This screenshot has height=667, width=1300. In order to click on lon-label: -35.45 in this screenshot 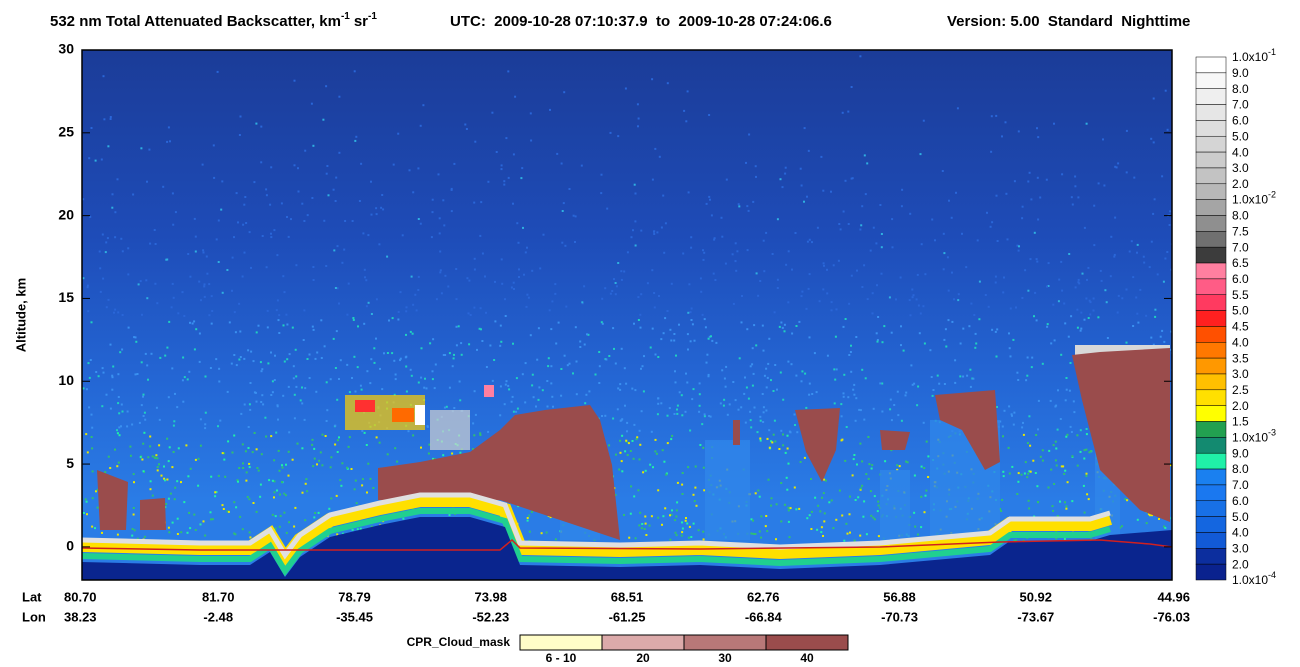, I will do `click(354, 616)`.